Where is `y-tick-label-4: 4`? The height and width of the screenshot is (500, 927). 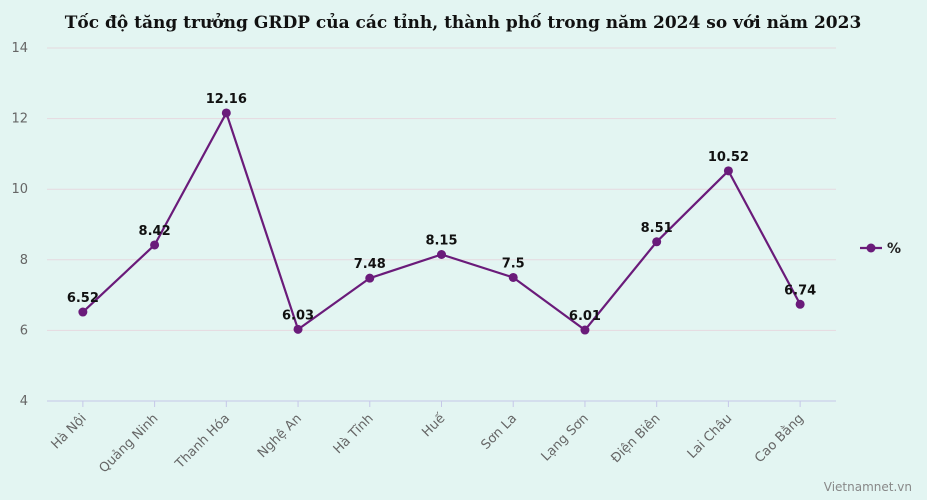
y-tick-label-4: 4 is located at coordinates (24, 401).